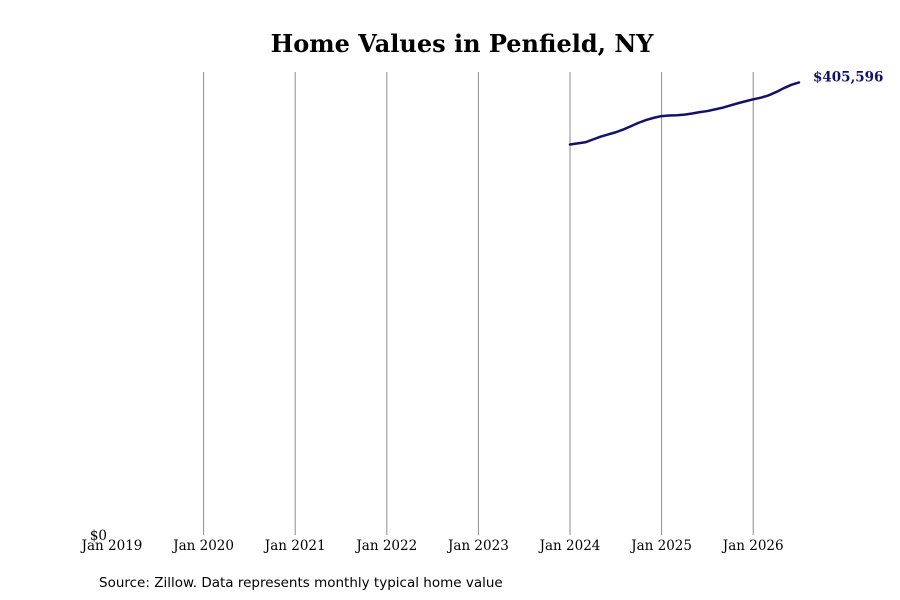 The height and width of the screenshot is (600, 900). What do you see at coordinates (463, 43) in the screenshot?
I see `chart-title: Home Values in Penfield, NY` at bounding box center [463, 43].